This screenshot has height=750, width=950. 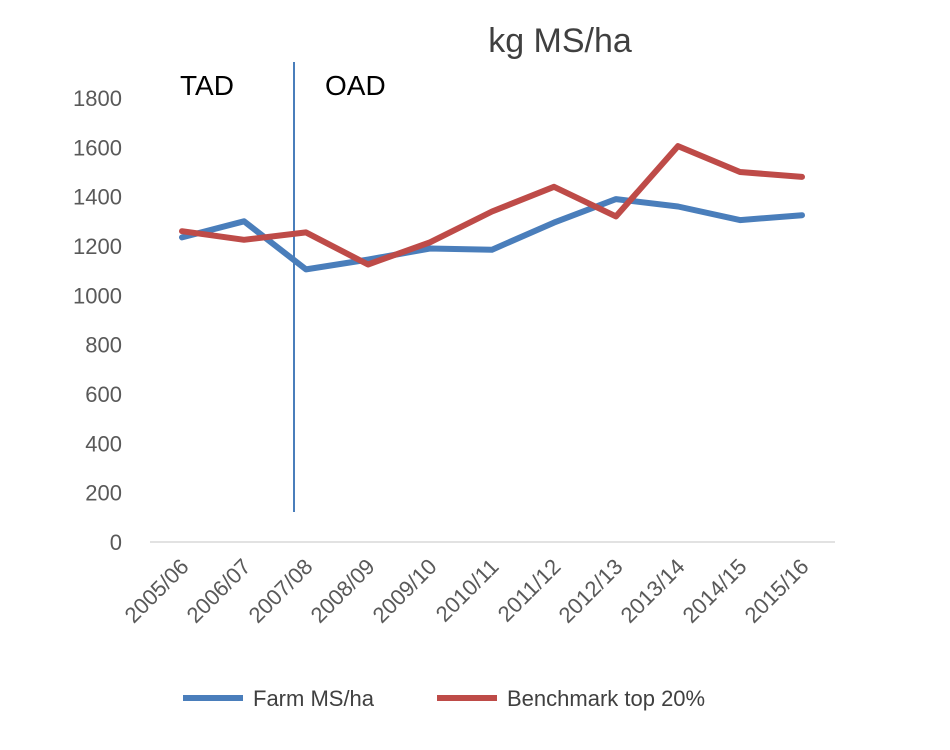 I want to click on x-tick-label: 2008/09, so click(x=343, y=591).